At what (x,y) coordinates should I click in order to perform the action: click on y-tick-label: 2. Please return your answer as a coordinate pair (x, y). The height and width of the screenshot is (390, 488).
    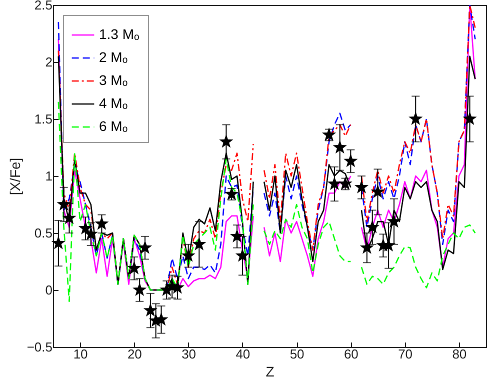
    Looking at the image, I should click on (48, 62).